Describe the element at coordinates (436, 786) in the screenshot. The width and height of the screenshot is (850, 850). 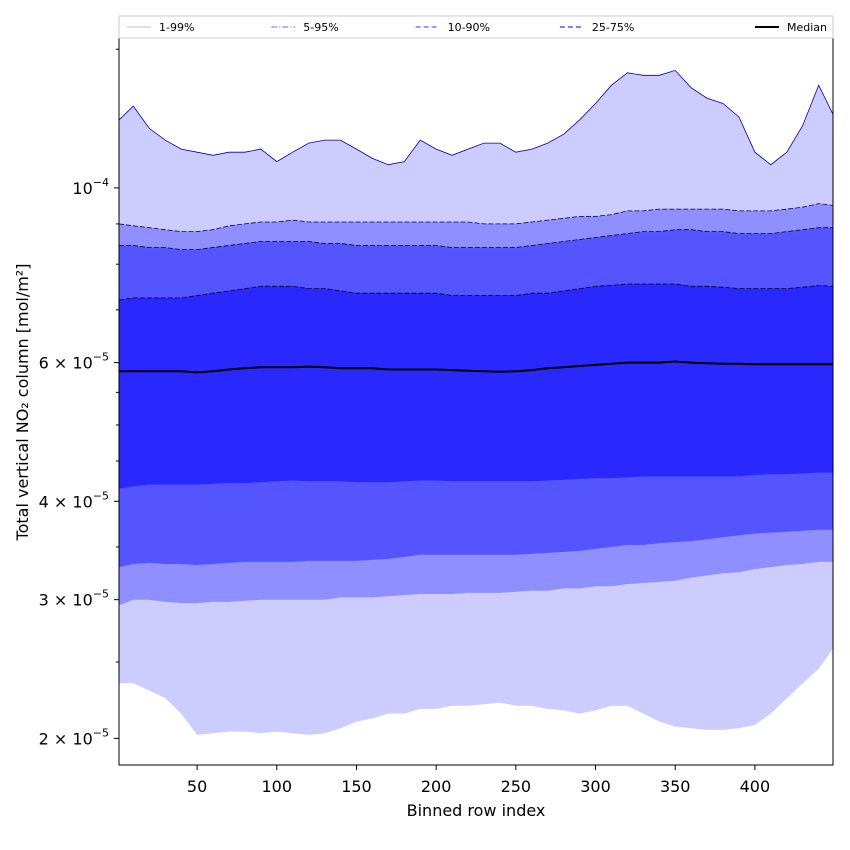
I see `x-tick-label-200: 200` at that location.